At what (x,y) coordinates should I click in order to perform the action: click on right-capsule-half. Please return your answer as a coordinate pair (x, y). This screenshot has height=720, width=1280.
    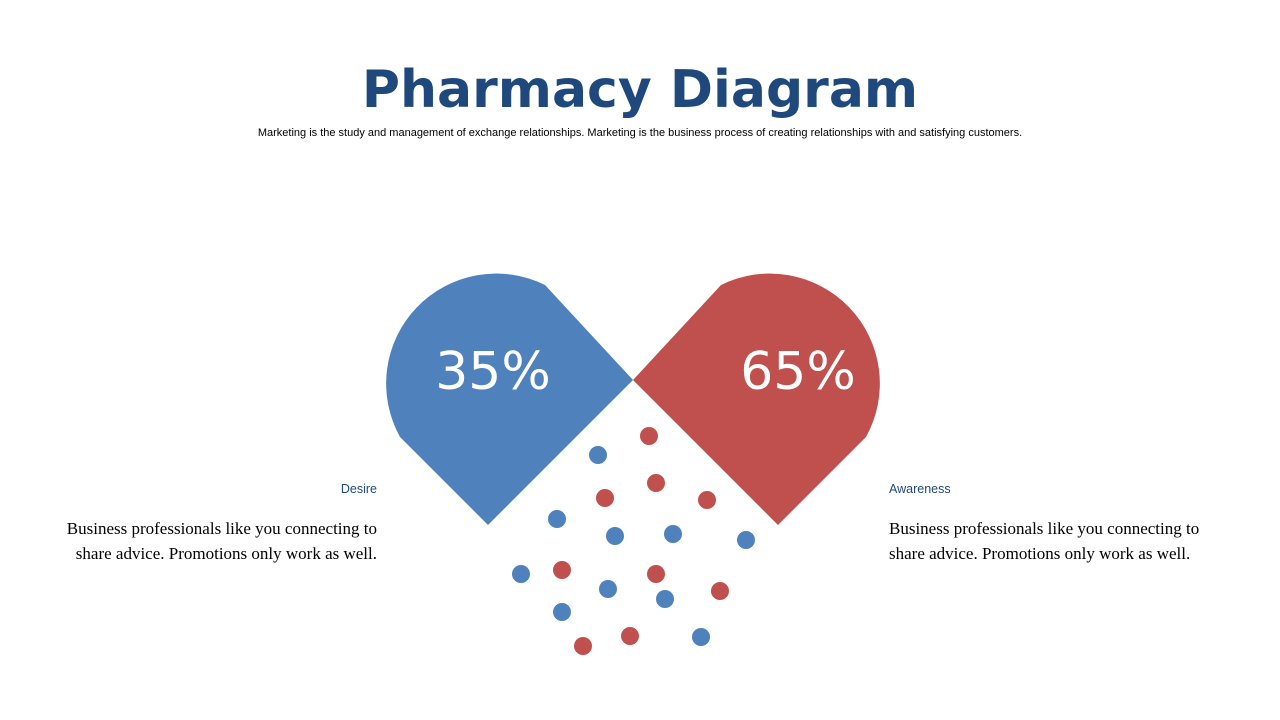
    Looking at the image, I should click on (756, 399).